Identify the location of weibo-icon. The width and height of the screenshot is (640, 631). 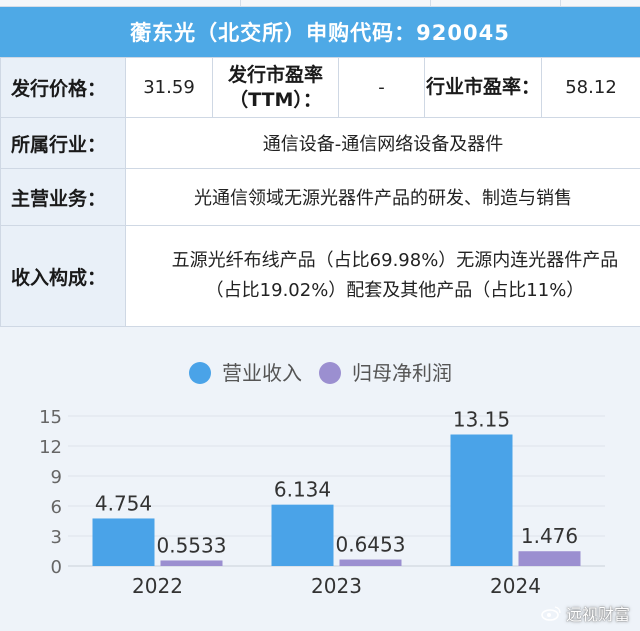
(551, 613).